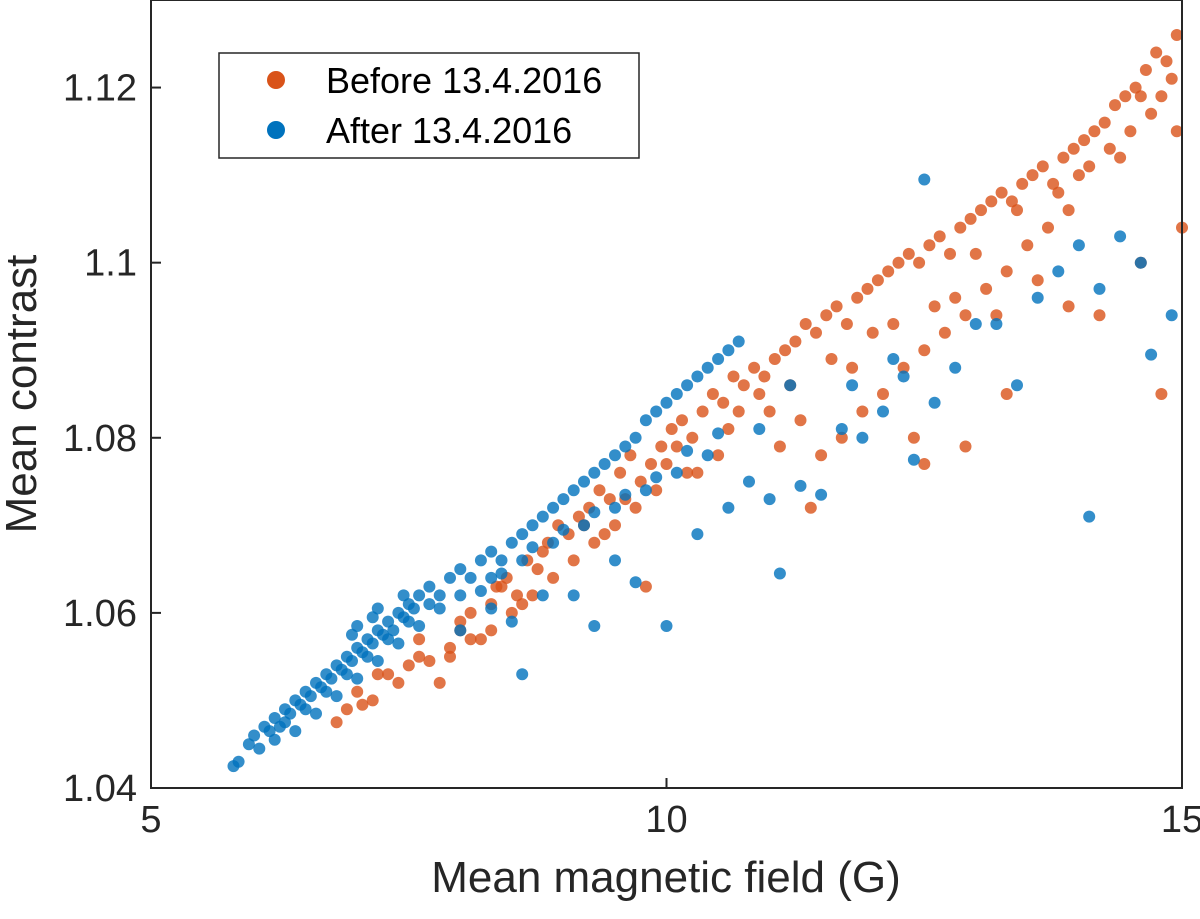 This screenshot has height=919, width=1200. What do you see at coordinates (276, 80) in the screenshot?
I see `legend-marker-before` at bounding box center [276, 80].